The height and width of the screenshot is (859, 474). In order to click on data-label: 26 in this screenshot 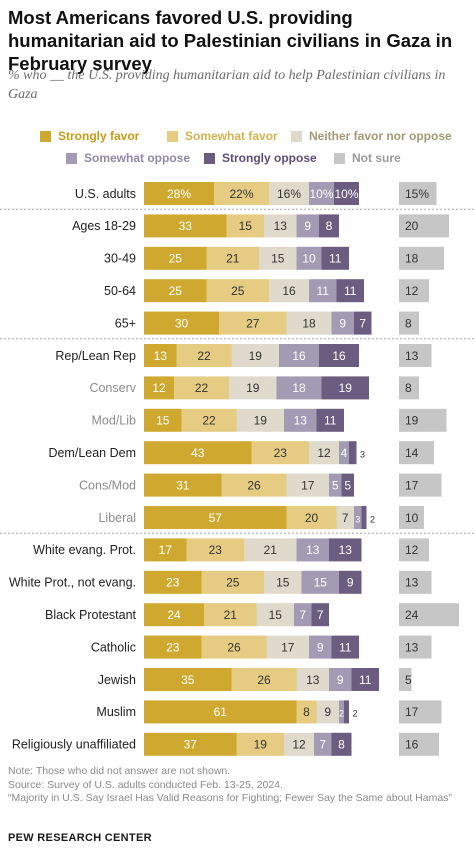, I will do `click(234, 647)`.